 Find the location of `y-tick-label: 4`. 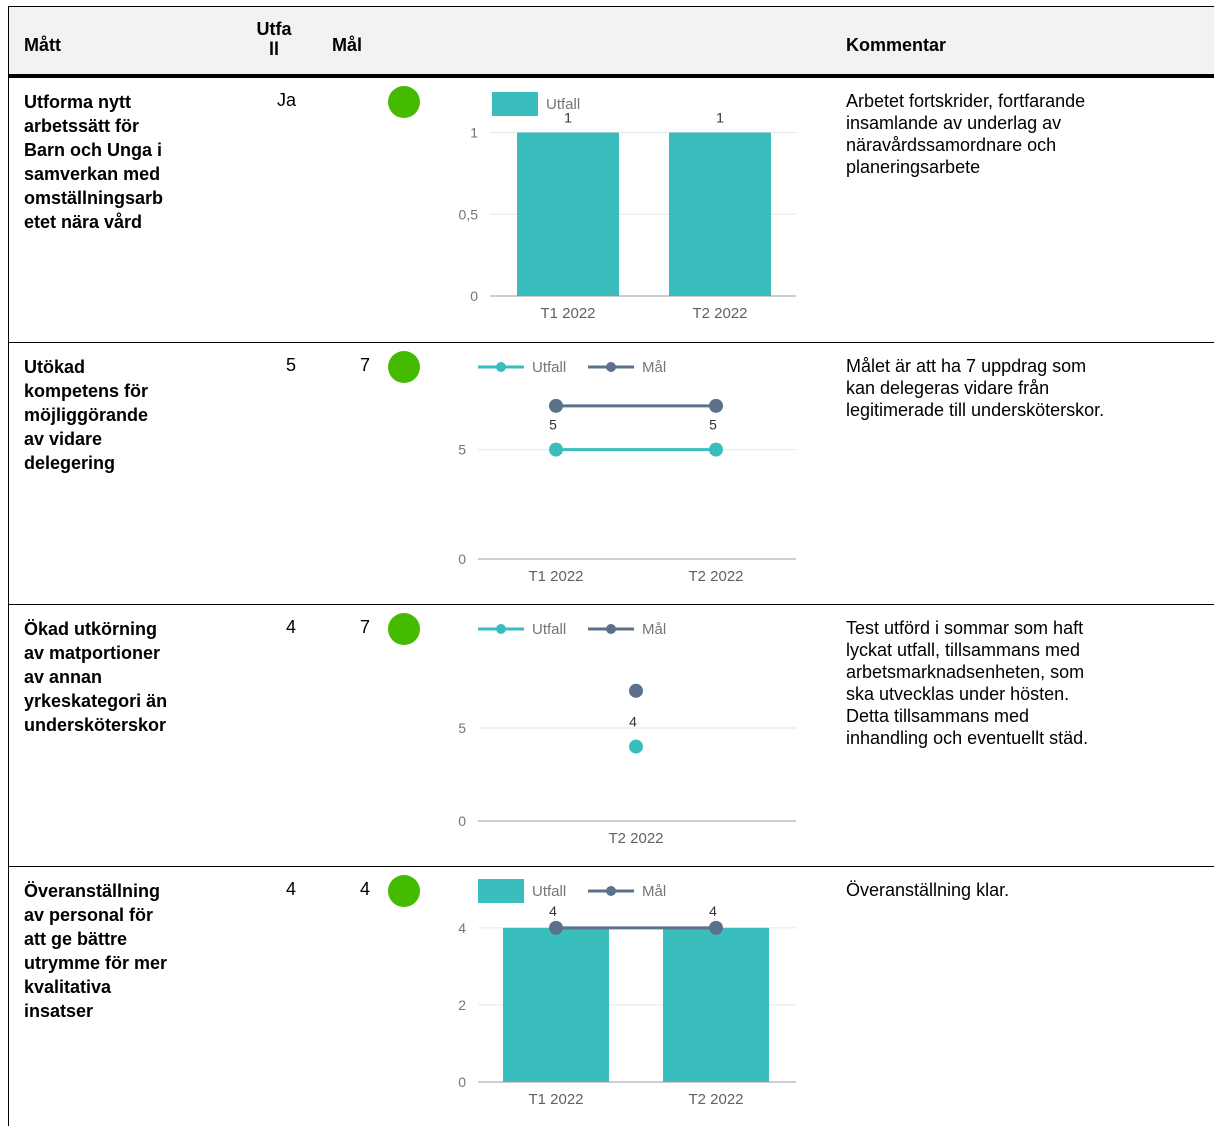

y-tick-label: 4 is located at coordinates (462, 928).